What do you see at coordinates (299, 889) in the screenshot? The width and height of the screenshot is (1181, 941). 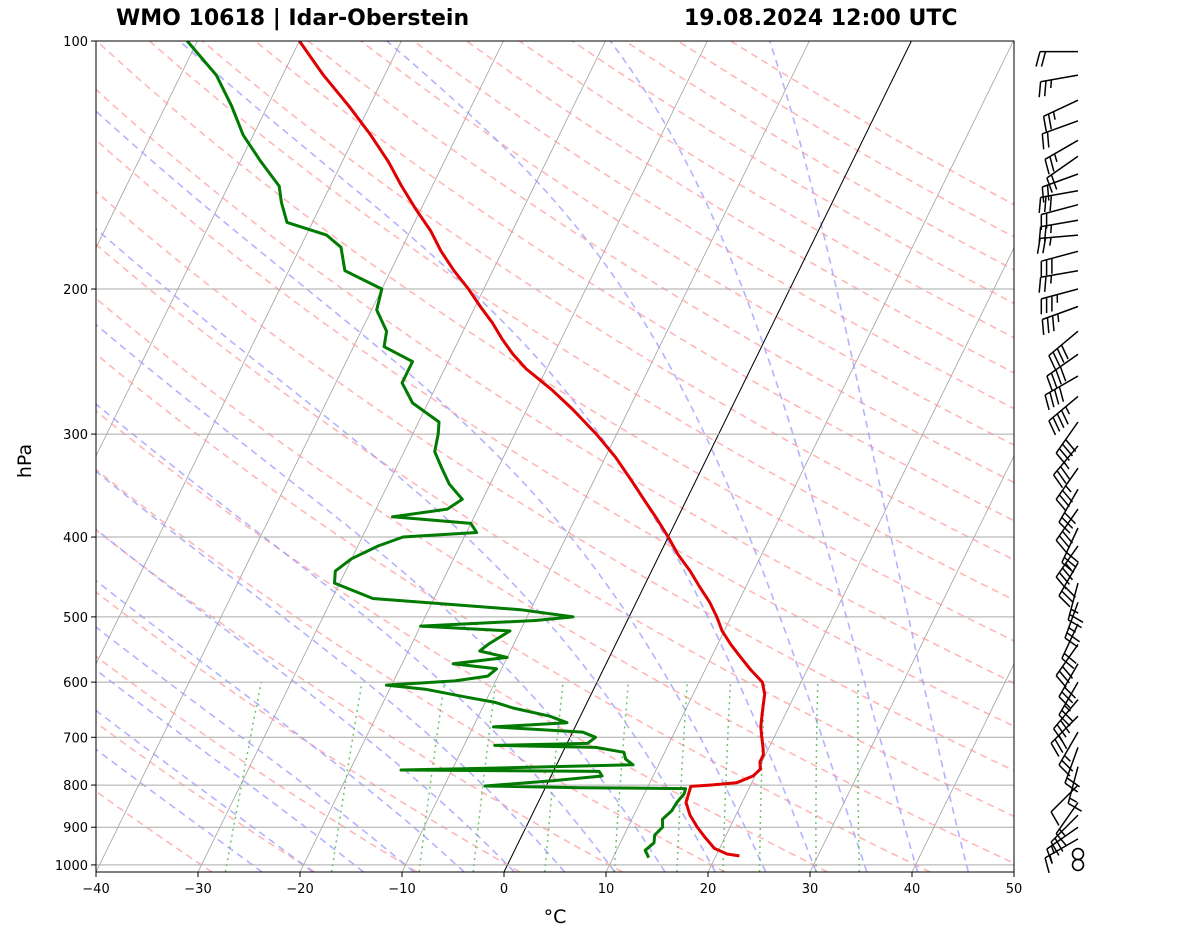 I see `x-tick-label: −20` at bounding box center [299, 889].